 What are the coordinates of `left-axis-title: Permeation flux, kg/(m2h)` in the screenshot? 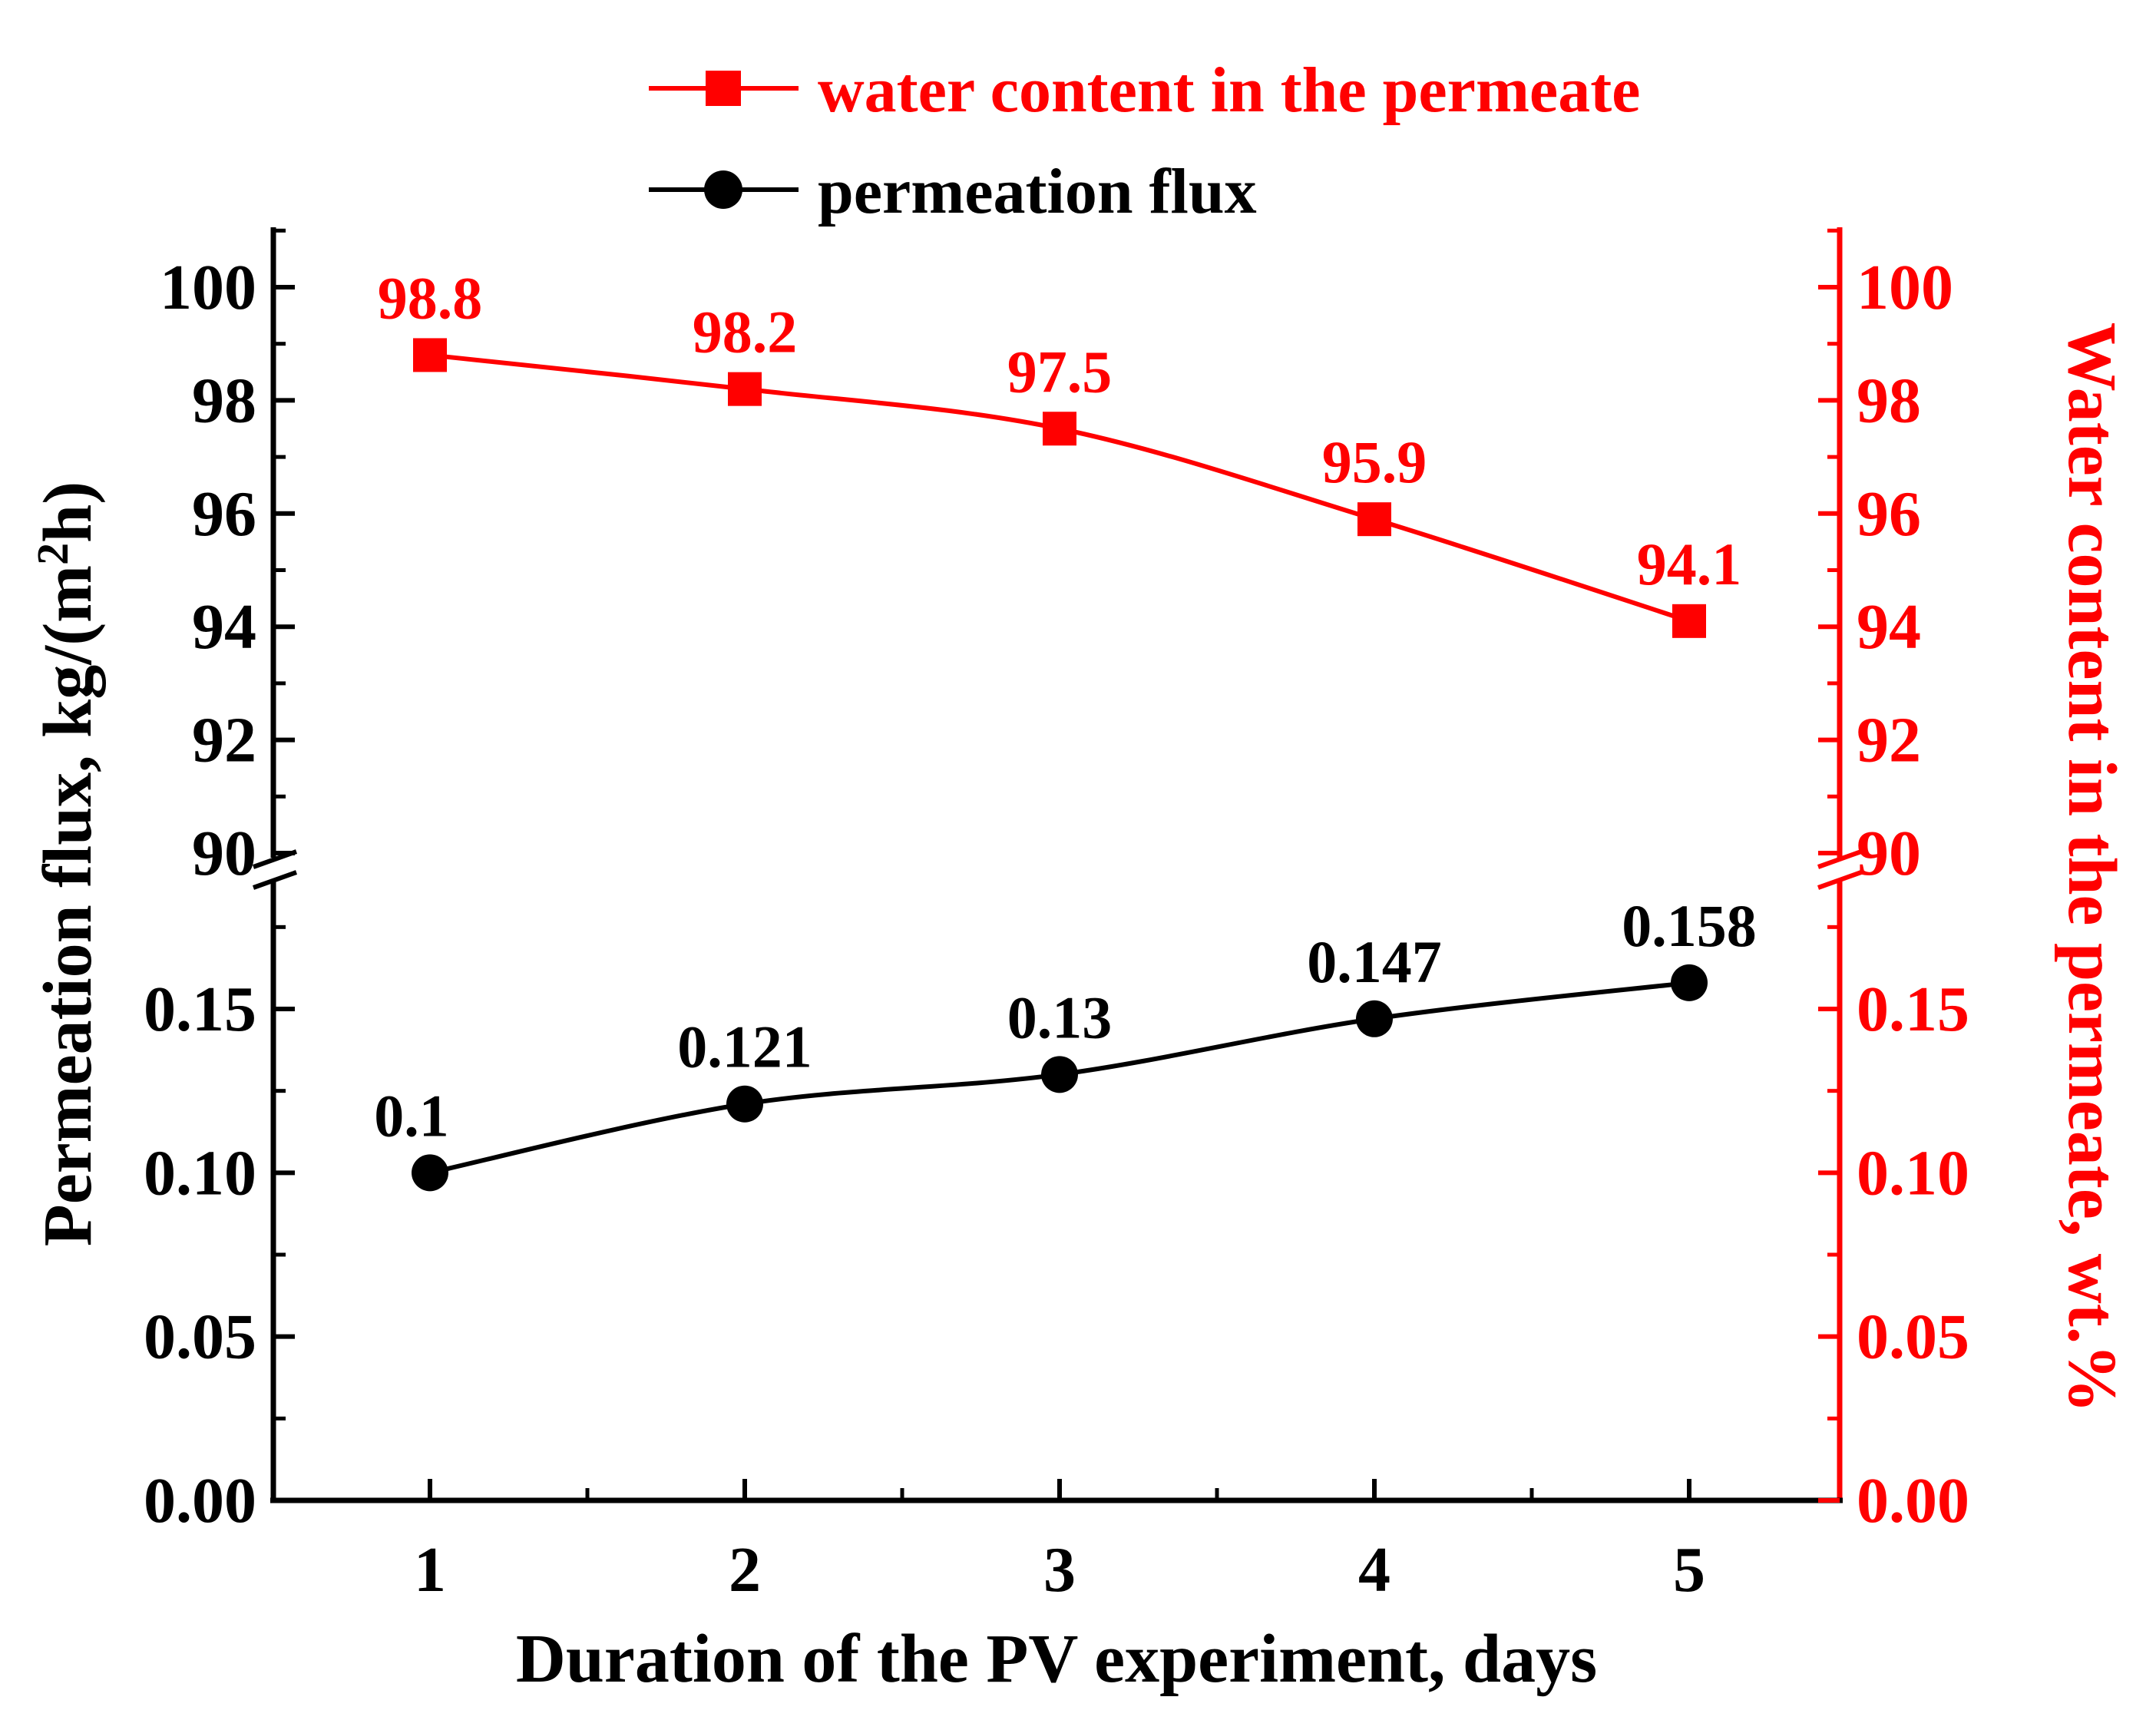 It's located at (67, 864).